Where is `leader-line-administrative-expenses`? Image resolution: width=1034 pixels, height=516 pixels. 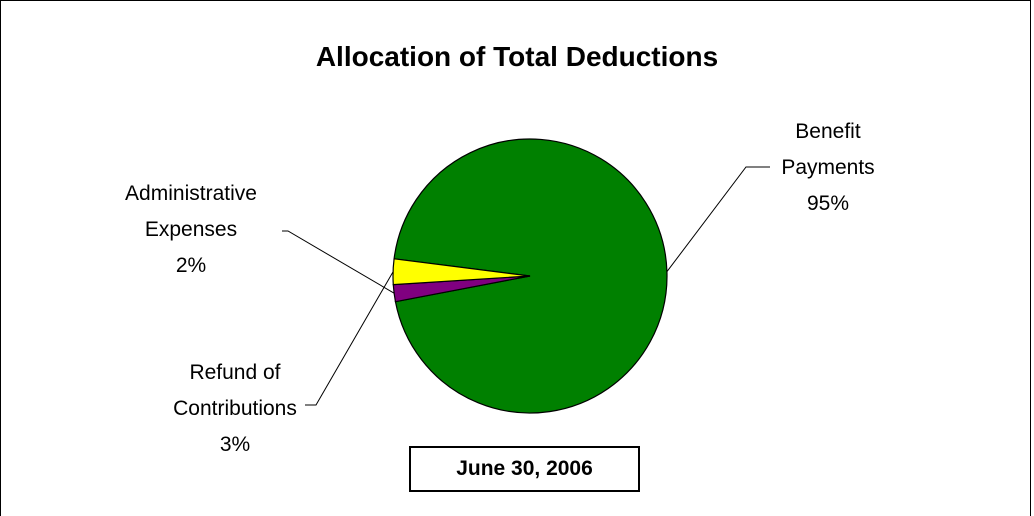
leader-line-administrative-expenses is located at coordinates (338, 262).